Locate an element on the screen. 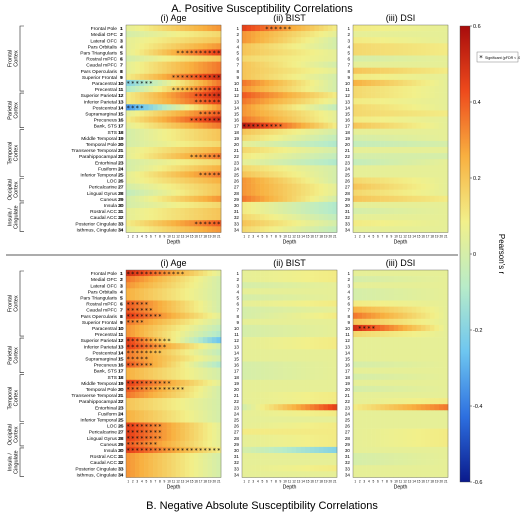 Image resolution: width=520 pixels, height=513 pixels. region-label: Lateral OFC is located at coordinates (103, 41).